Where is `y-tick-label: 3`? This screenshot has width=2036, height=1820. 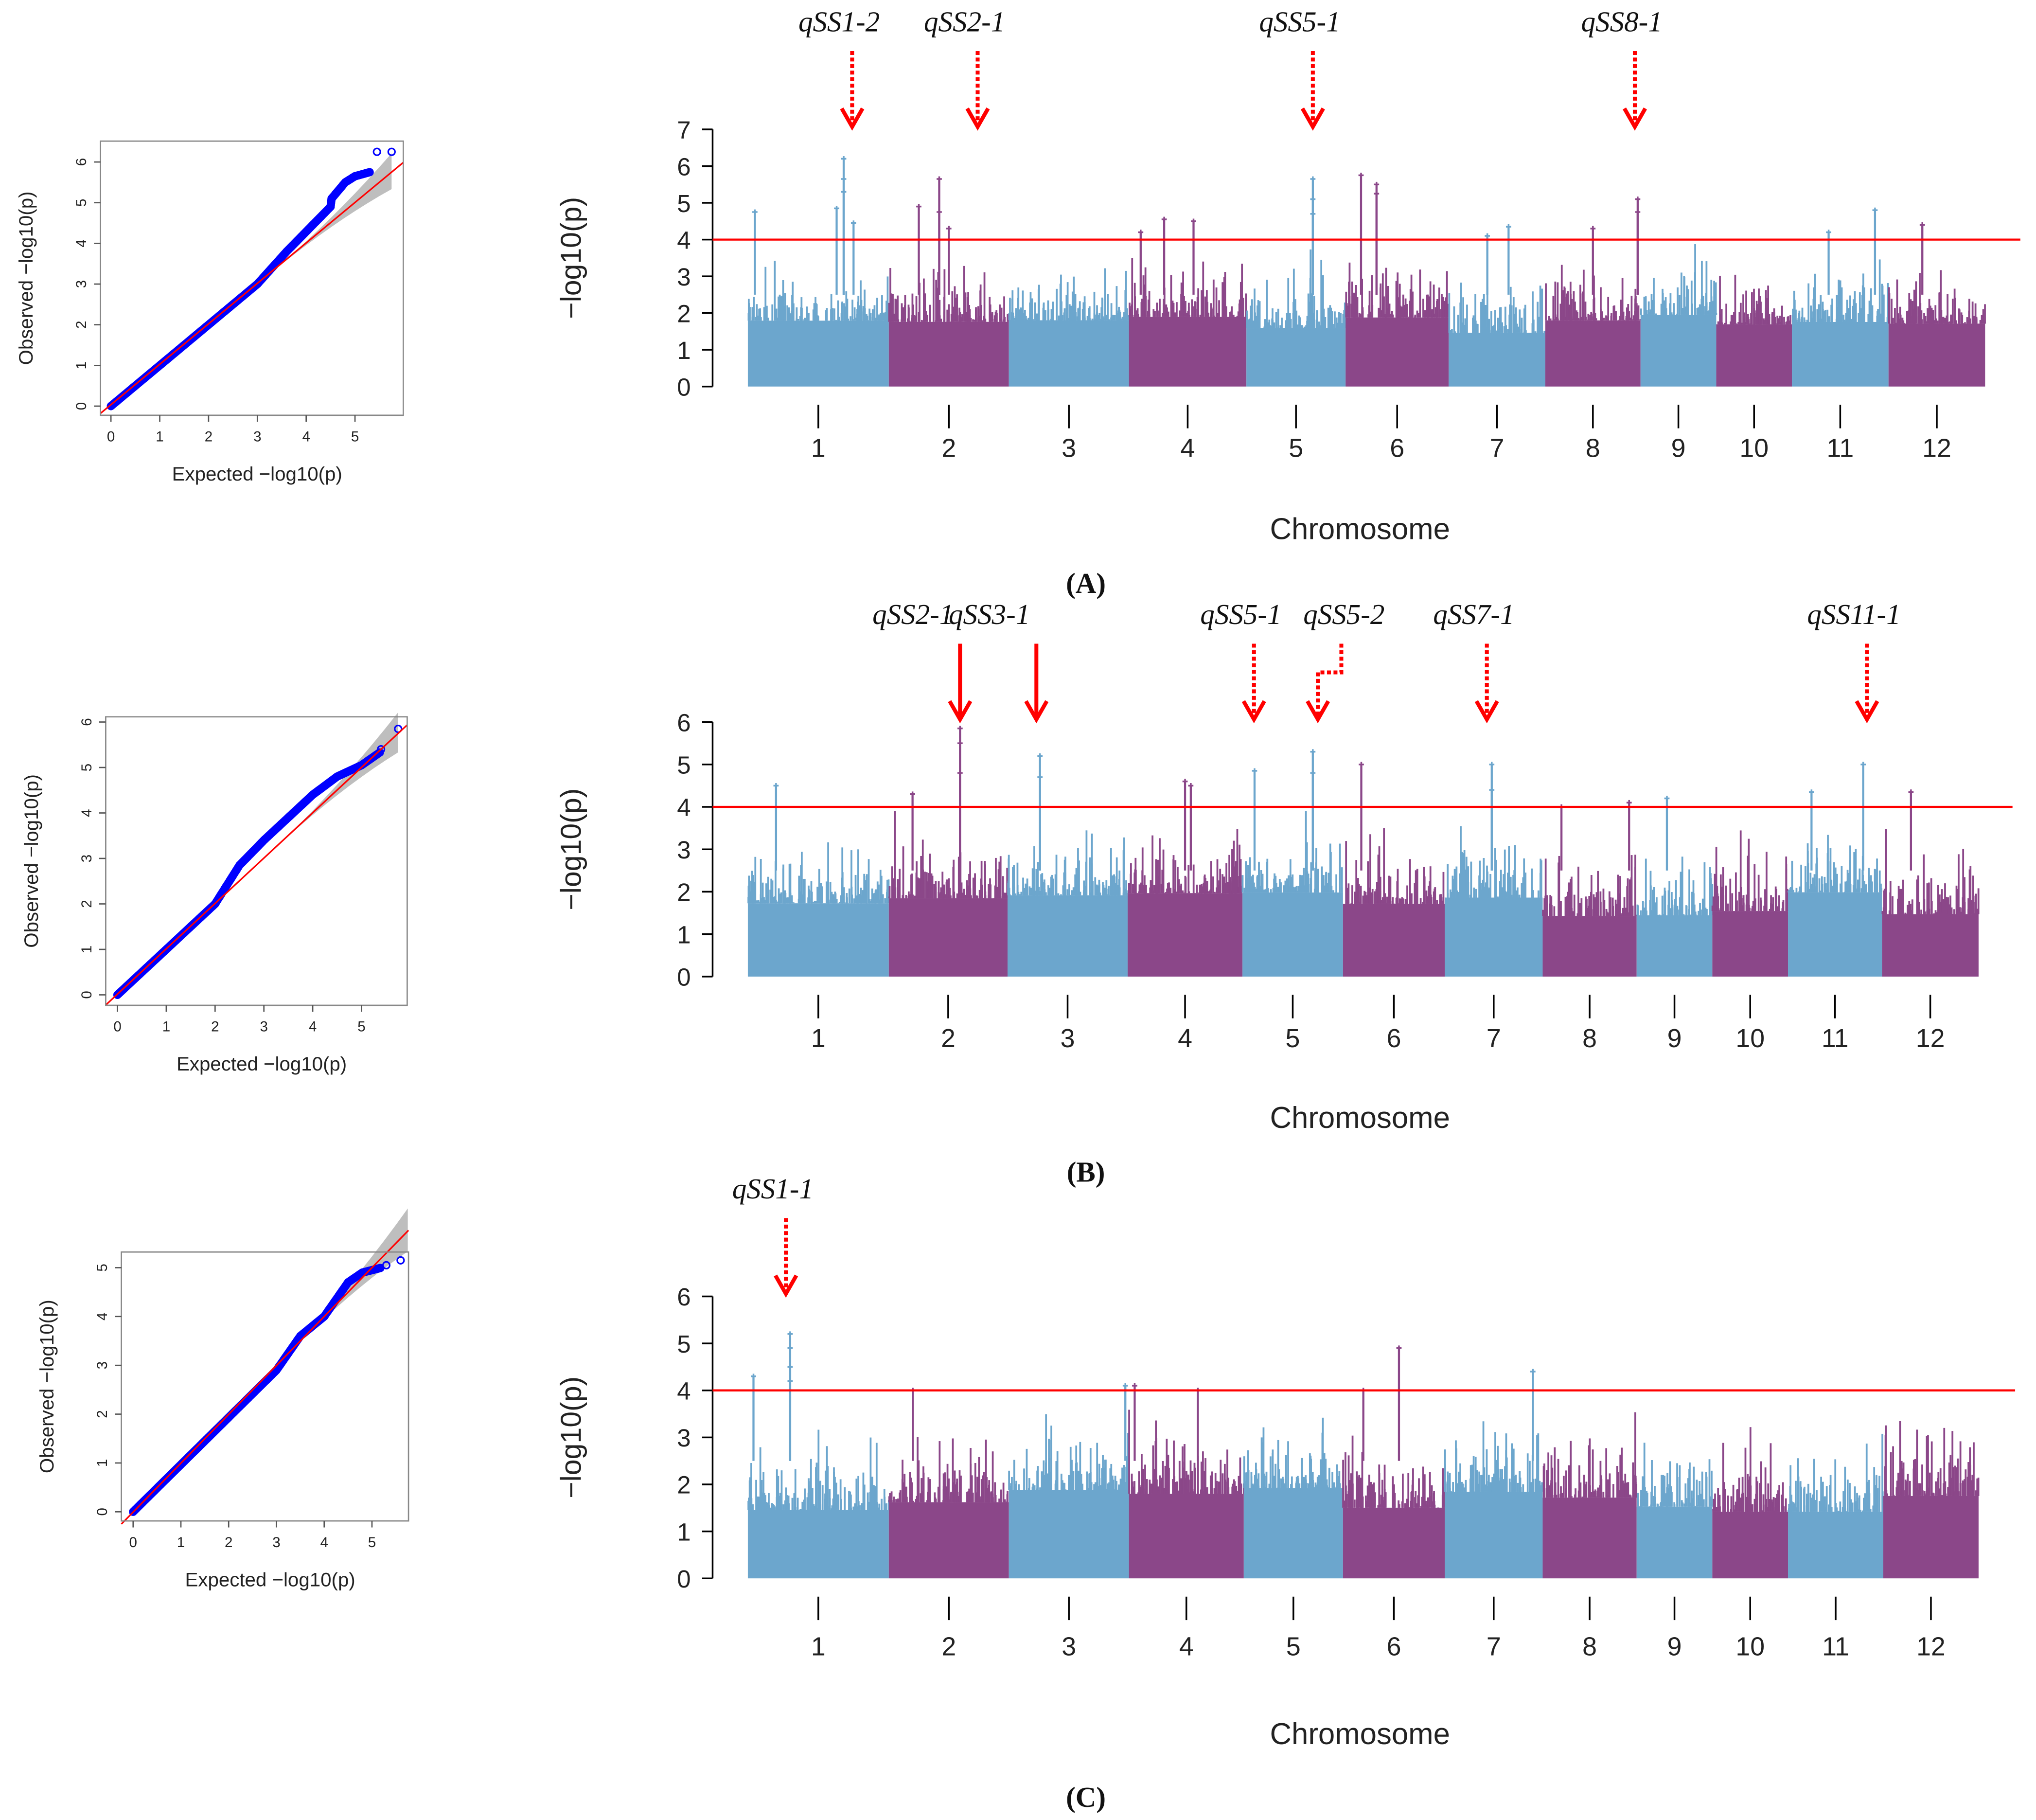
y-tick-label: 3 is located at coordinates (87, 858).